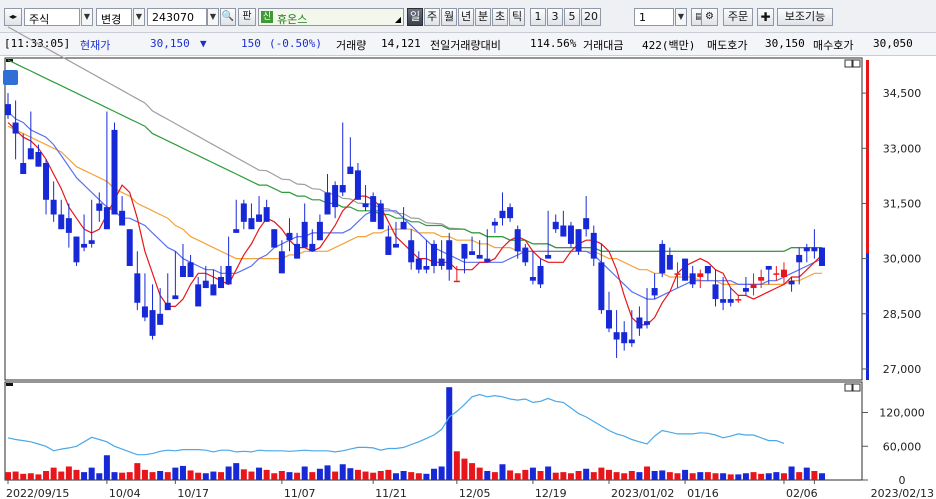 This screenshot has height=499, width=936. What do you see at coordinates (856, 387) in the screenshot?
I see `volume-close-icon` at bounding box center [856, 387].